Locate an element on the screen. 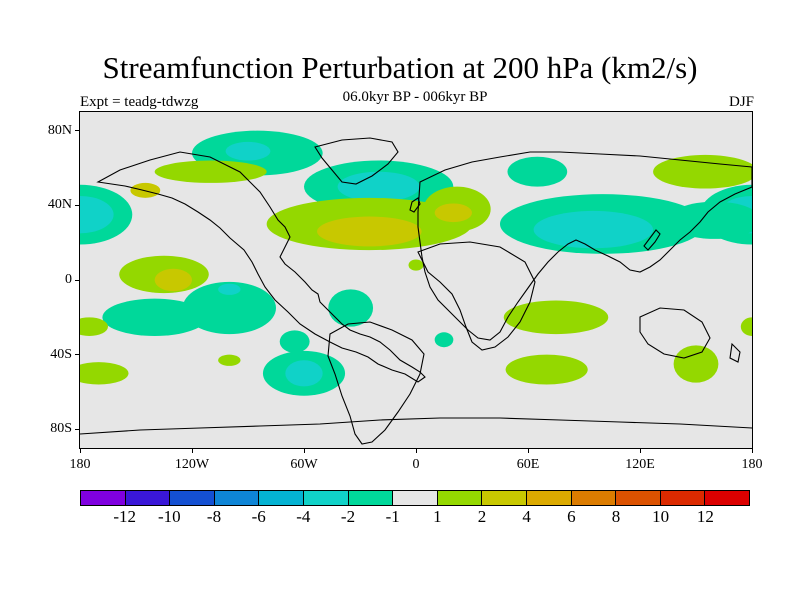 This screenshot has height=600, width=800. lon-tick-label-0: 180 is located at coordinates (80, 464).